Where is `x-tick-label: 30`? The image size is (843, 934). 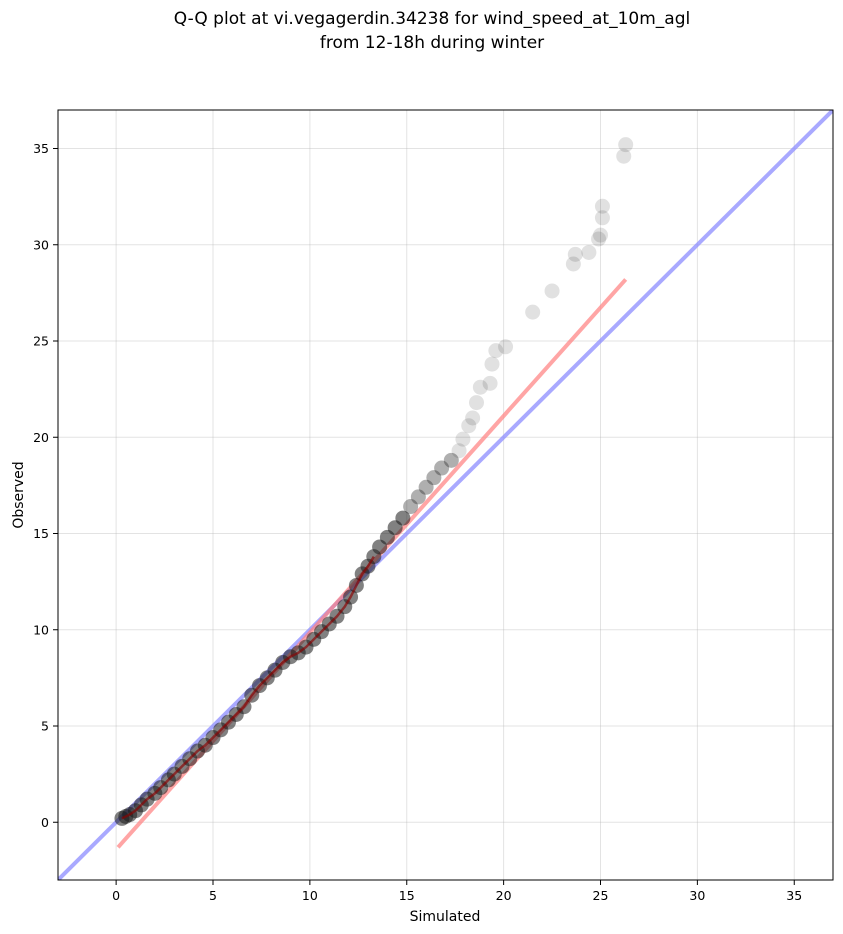 x-tick-label: 30 is located at coordinates (697, 895).